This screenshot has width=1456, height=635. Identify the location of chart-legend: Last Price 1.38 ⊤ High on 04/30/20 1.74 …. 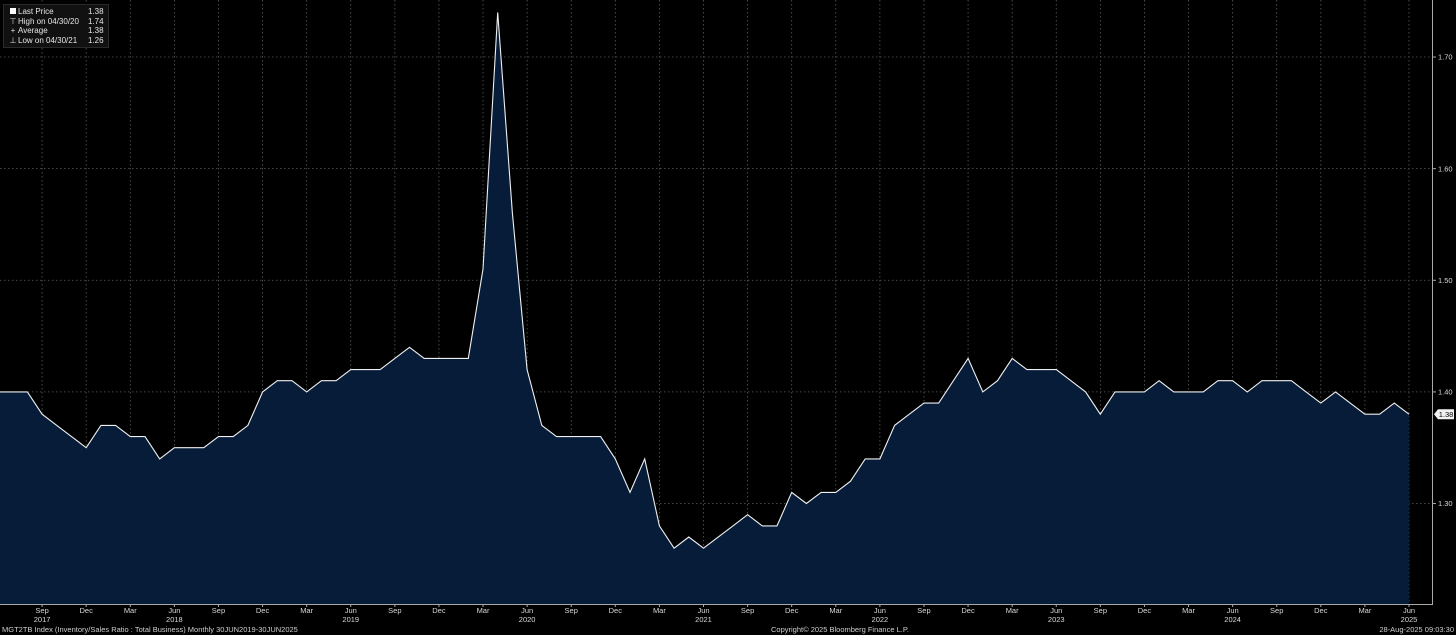
(56, 26).